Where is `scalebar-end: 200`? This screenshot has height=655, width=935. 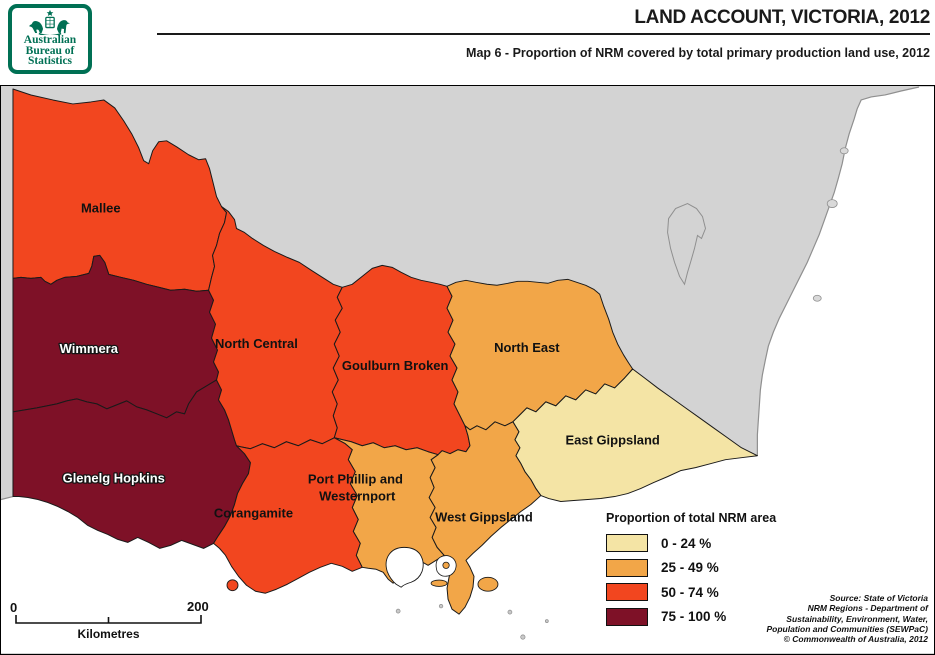
scalebar-end: 200 is located at coordinates (198, 606).